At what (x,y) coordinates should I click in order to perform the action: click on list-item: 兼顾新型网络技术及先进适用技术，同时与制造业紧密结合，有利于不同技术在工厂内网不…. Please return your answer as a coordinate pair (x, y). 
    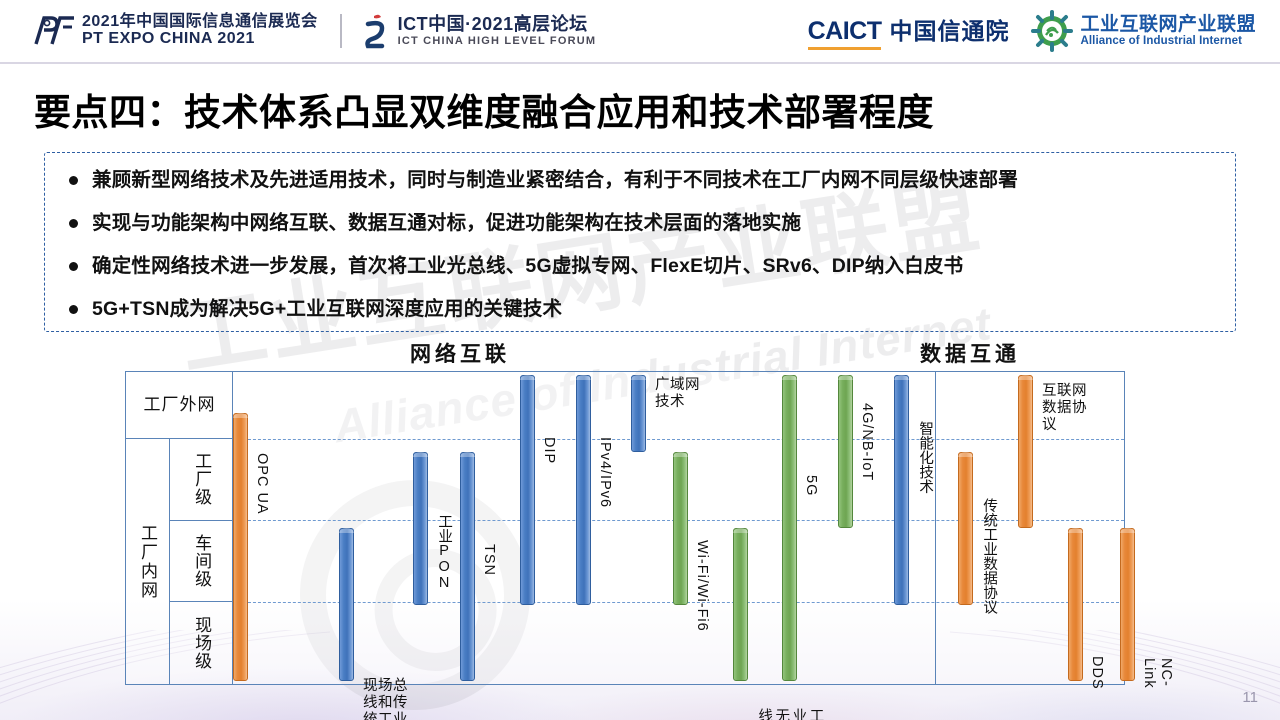
    Looking at the image, I should click on (652, 186).